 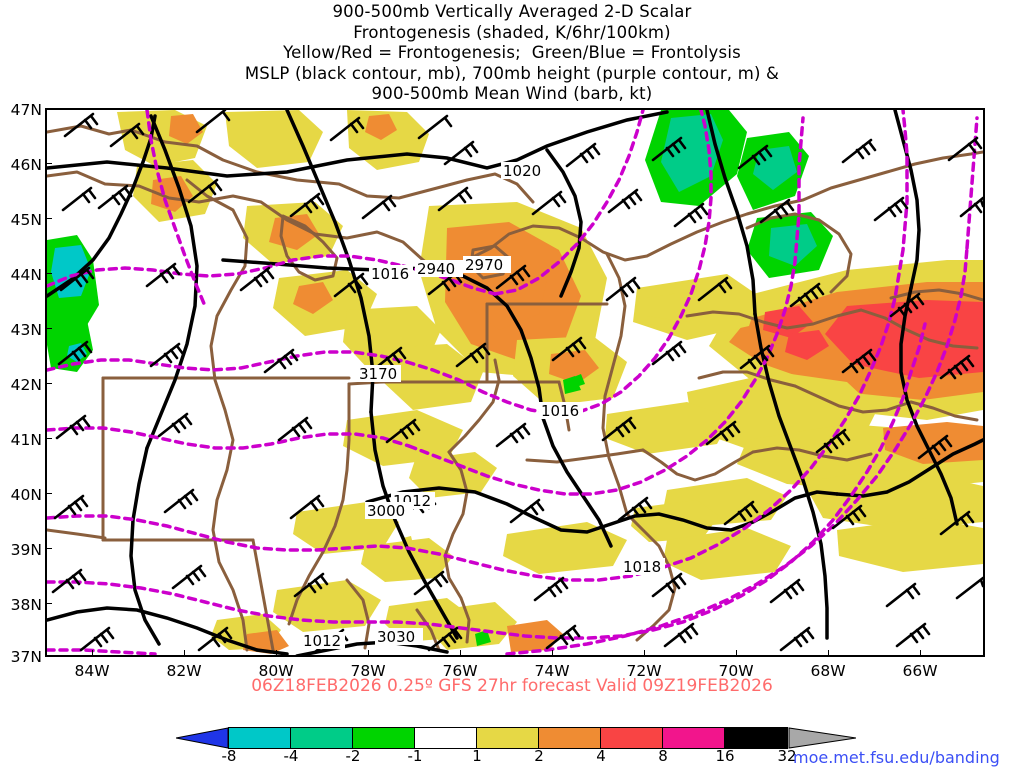 What do you see at coordinates (26, 110) in the screenshot?
I see `lat-label-0: 47N` at bounding box center [26, 110].